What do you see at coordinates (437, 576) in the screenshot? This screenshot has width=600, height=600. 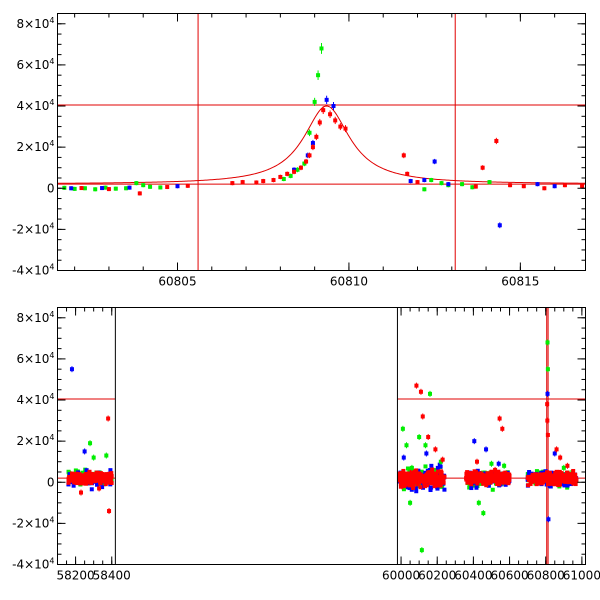 I see `bottom-xtick-label-3: 60200` at bounding box center [437, 576].